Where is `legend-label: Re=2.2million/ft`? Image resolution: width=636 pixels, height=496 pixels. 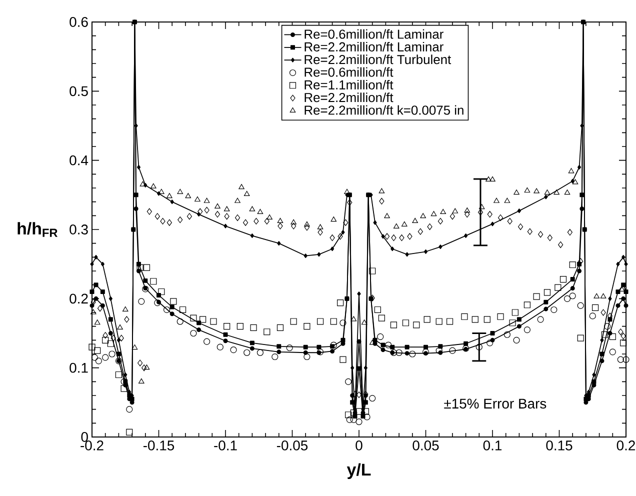 legend-label: Re=2.2million/ft is located at coordinates (349, 97).